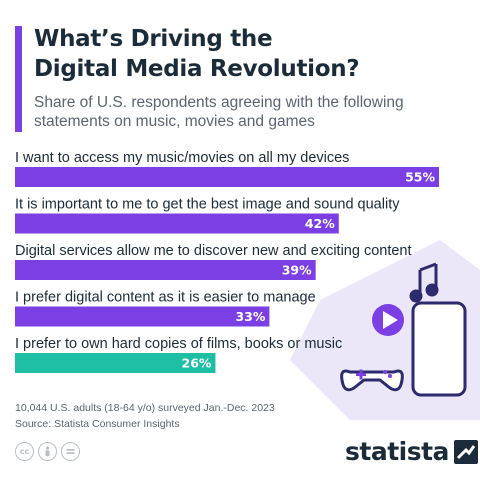 This screenshot has width=480, height=480. What do you see at coordinates (97, 424) in the screenshot?
I see `footnote-source: Source: Statista Consumer Insights` at bounding box center [97, 424].